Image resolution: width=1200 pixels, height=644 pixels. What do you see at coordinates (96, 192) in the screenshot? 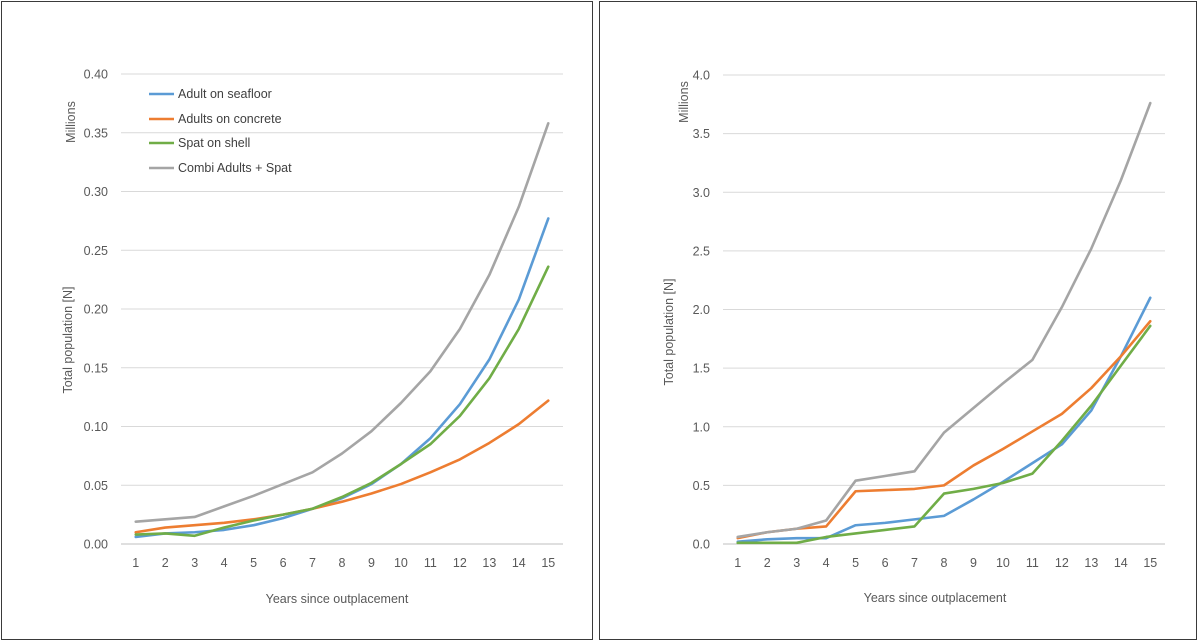
I see `y-tick-label-left-6: 0.30` at bounding box center [96, 192].